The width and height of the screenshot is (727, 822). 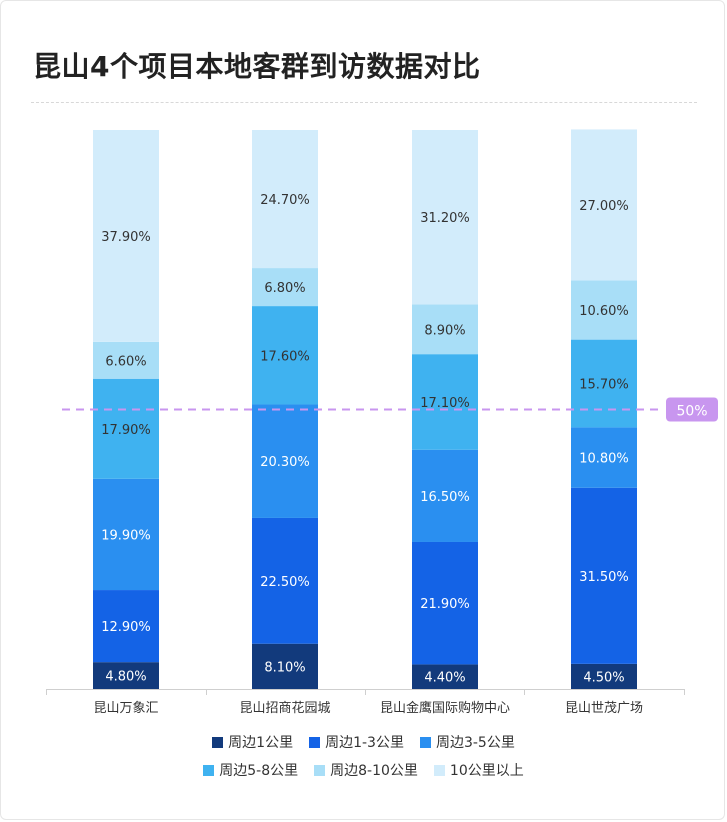 I want to click on data-label: 27.00%, so click(x=604, y=206).